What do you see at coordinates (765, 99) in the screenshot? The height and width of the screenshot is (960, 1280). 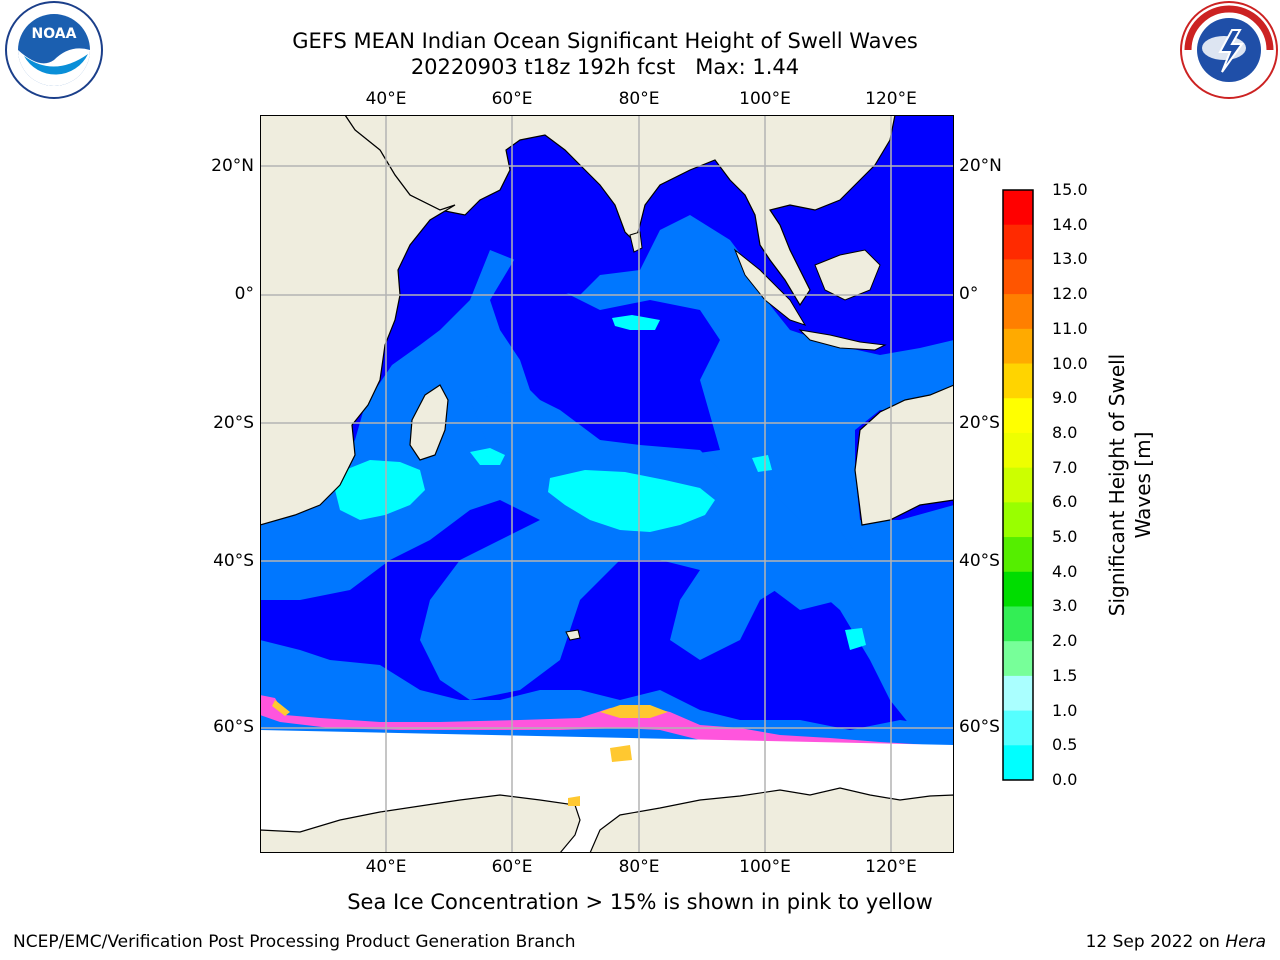 I see `lon-tick-top: 100°E` at bounding box center [765, 99].